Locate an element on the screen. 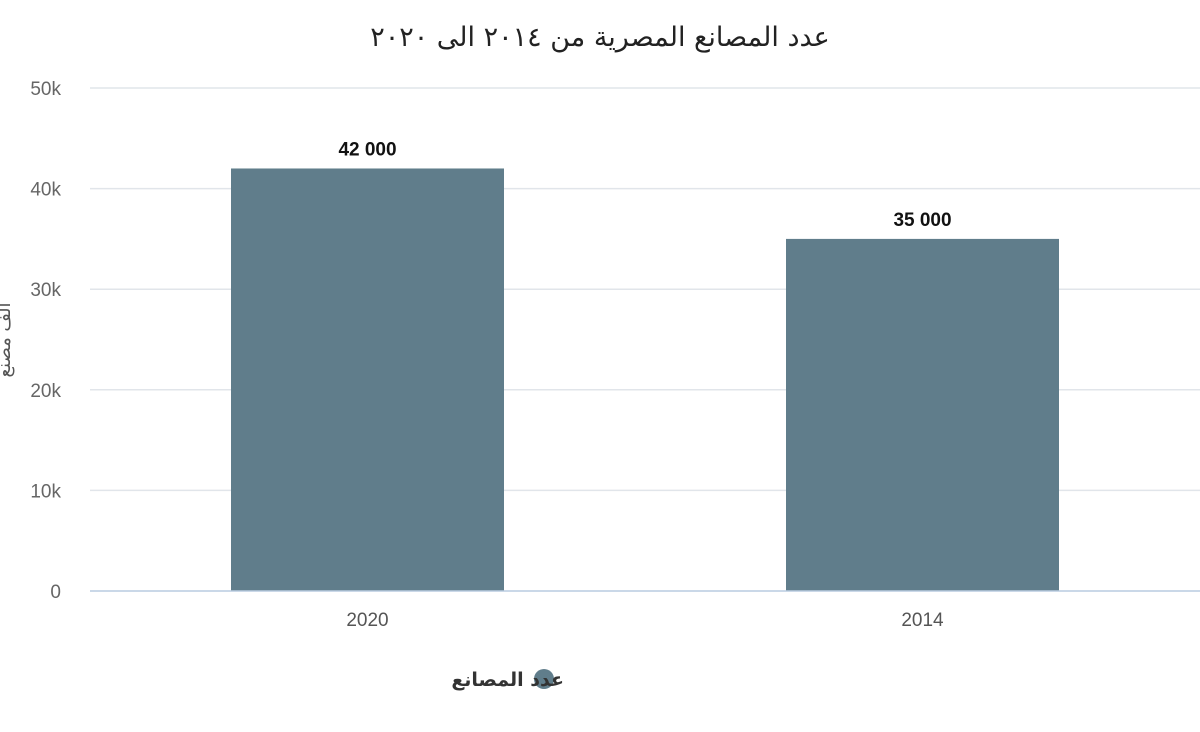 The image size is (1200, 732). legend-marker is located at coordinates (544, 679).